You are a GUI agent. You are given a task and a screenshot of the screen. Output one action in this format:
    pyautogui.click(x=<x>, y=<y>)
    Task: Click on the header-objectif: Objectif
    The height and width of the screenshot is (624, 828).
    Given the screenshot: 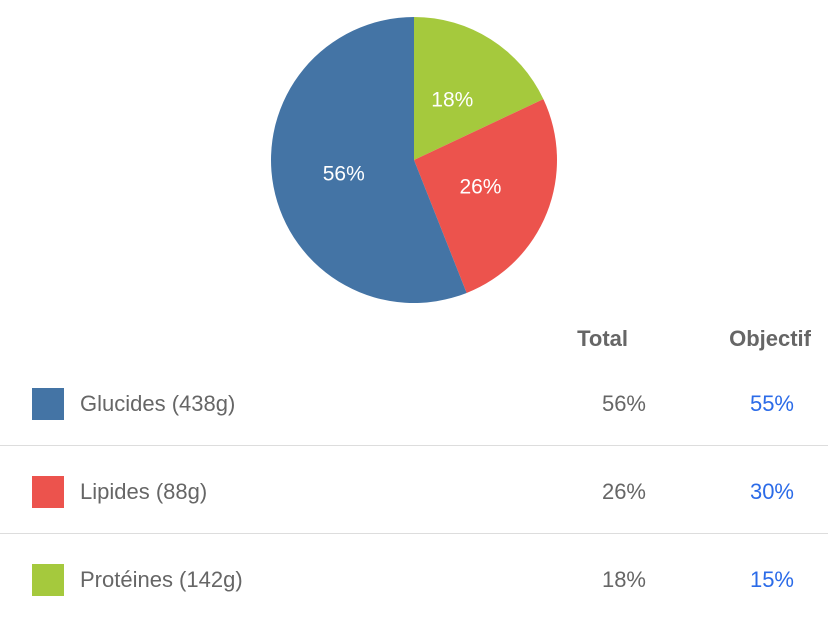 What is the action you would take?
    pyautogui.click(x=770, y=338)
    